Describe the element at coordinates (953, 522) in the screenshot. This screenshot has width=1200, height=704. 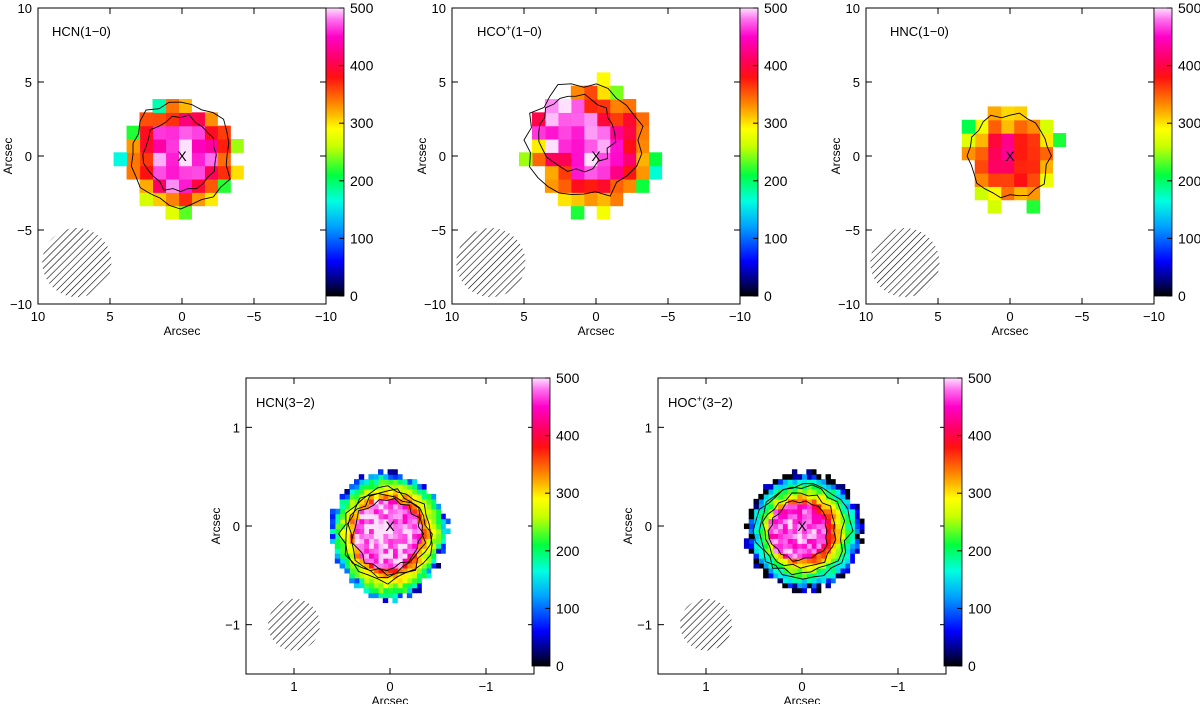
I see `colorbar` at that location.